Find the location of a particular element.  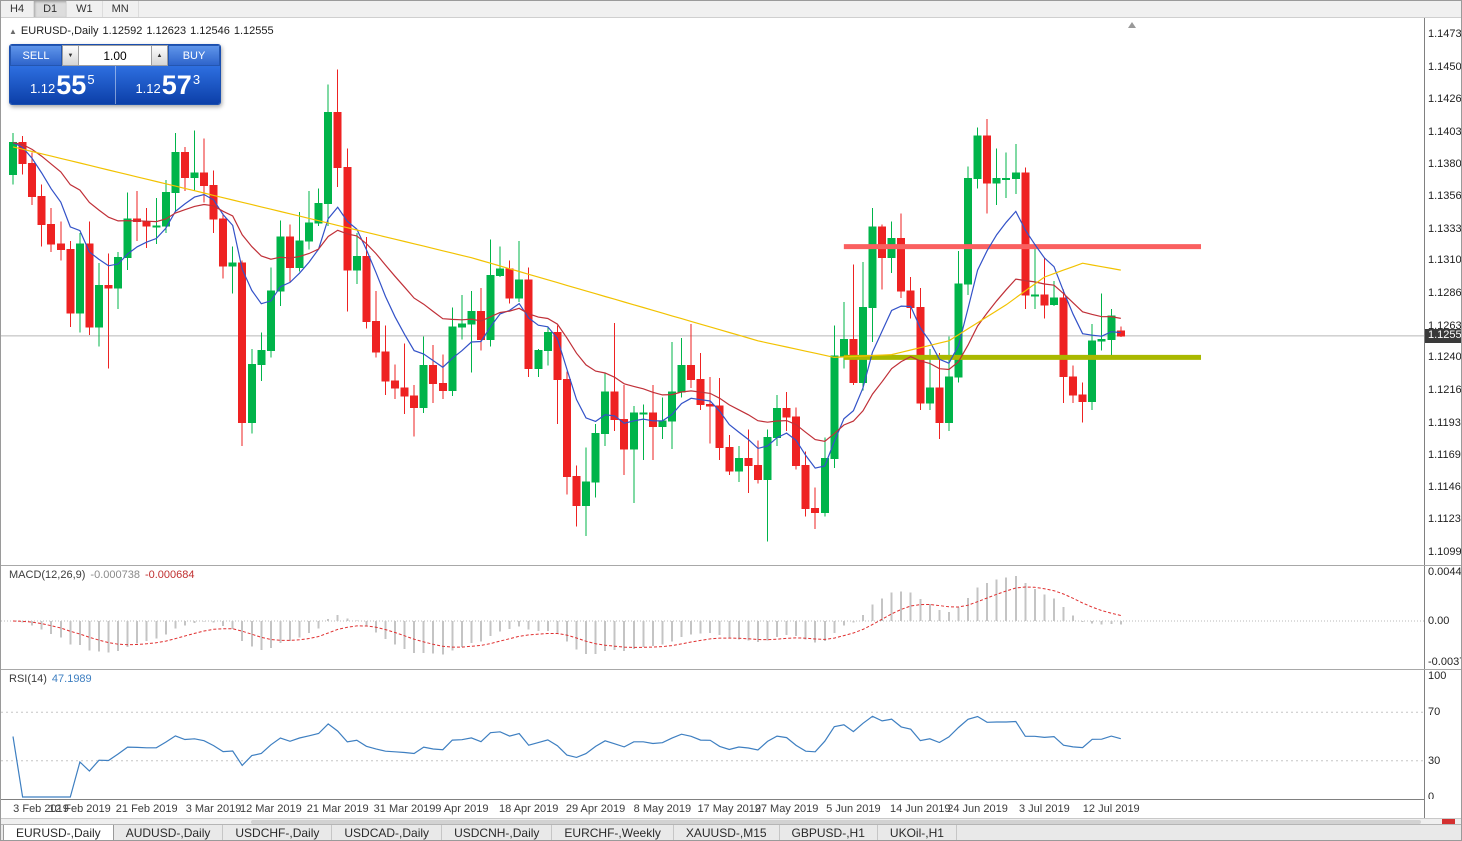

date-axis-label: 24 Jun 2019 is located at coordinates (977, 809).